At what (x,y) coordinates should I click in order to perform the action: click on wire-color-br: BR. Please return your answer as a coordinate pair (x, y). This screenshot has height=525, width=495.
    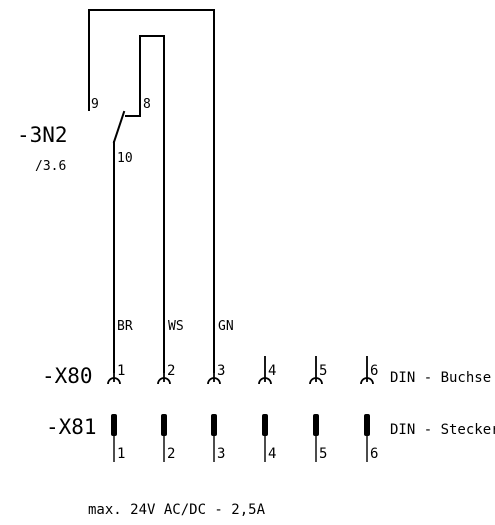
    Looking at the image, I should click on (125, 326).